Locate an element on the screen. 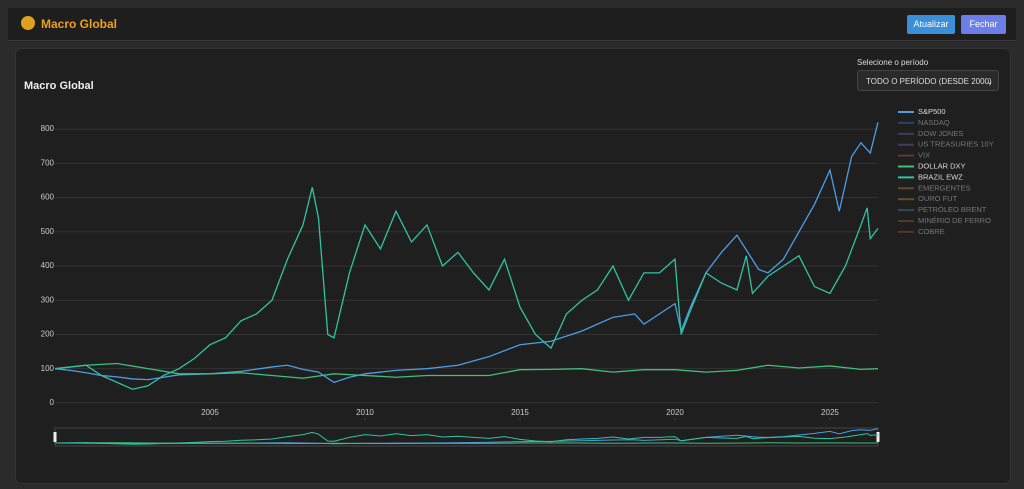 The width and height of the screenshot is (1024, 489). period-select: TODO O PERÍODO (DESDE 2000) ⌄ is located at coordinates (928, 80).